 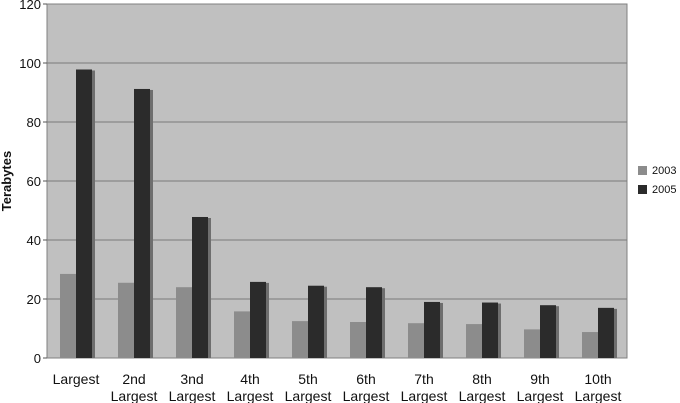 I want to click on x-category-label: 6th Largest, so click(x=366, y=387).